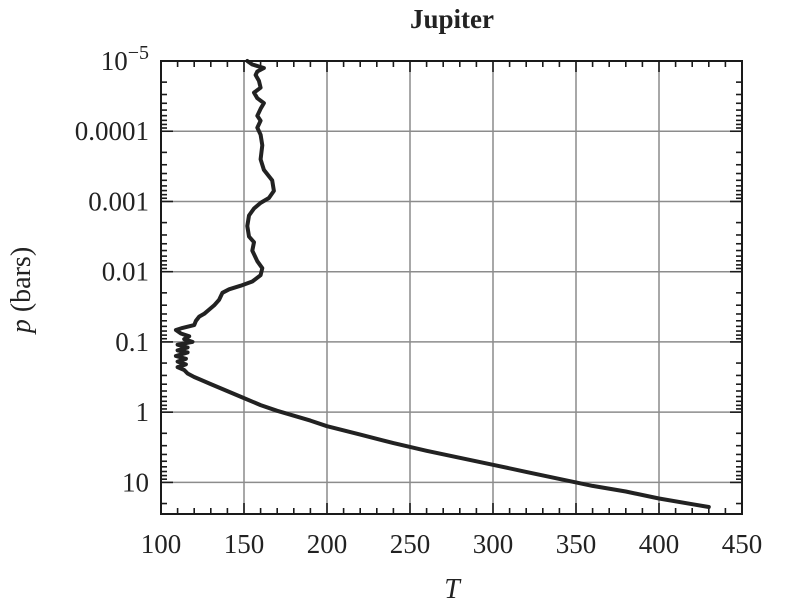  I want to click on y-axis-label-unit: (bars), so click(21, 283).